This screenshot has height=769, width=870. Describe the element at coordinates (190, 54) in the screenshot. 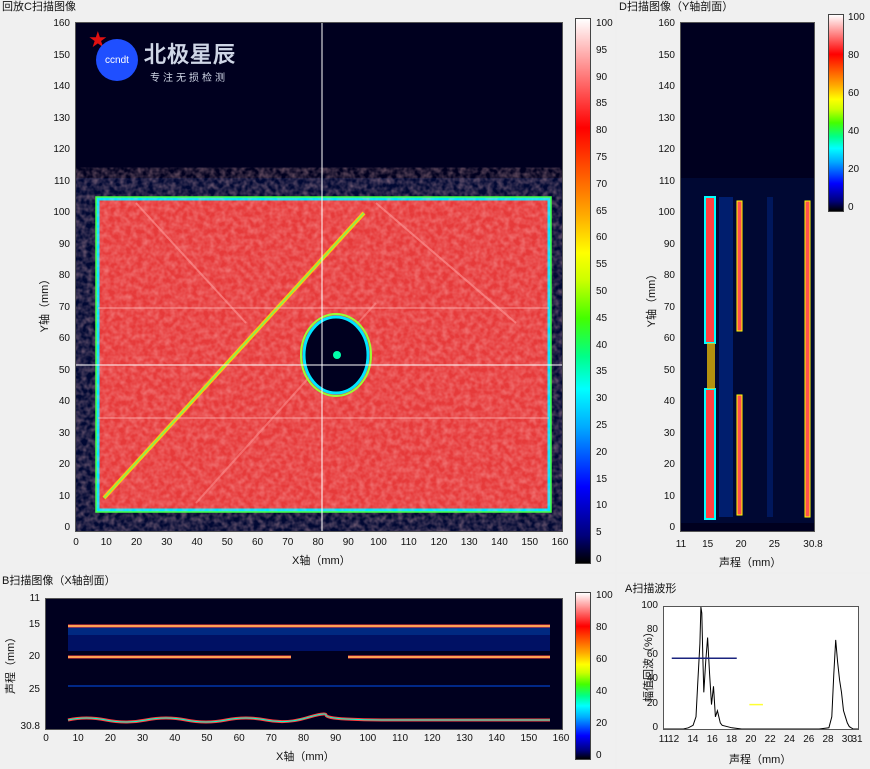

I see `brand-name: 北极星辰` at that location.